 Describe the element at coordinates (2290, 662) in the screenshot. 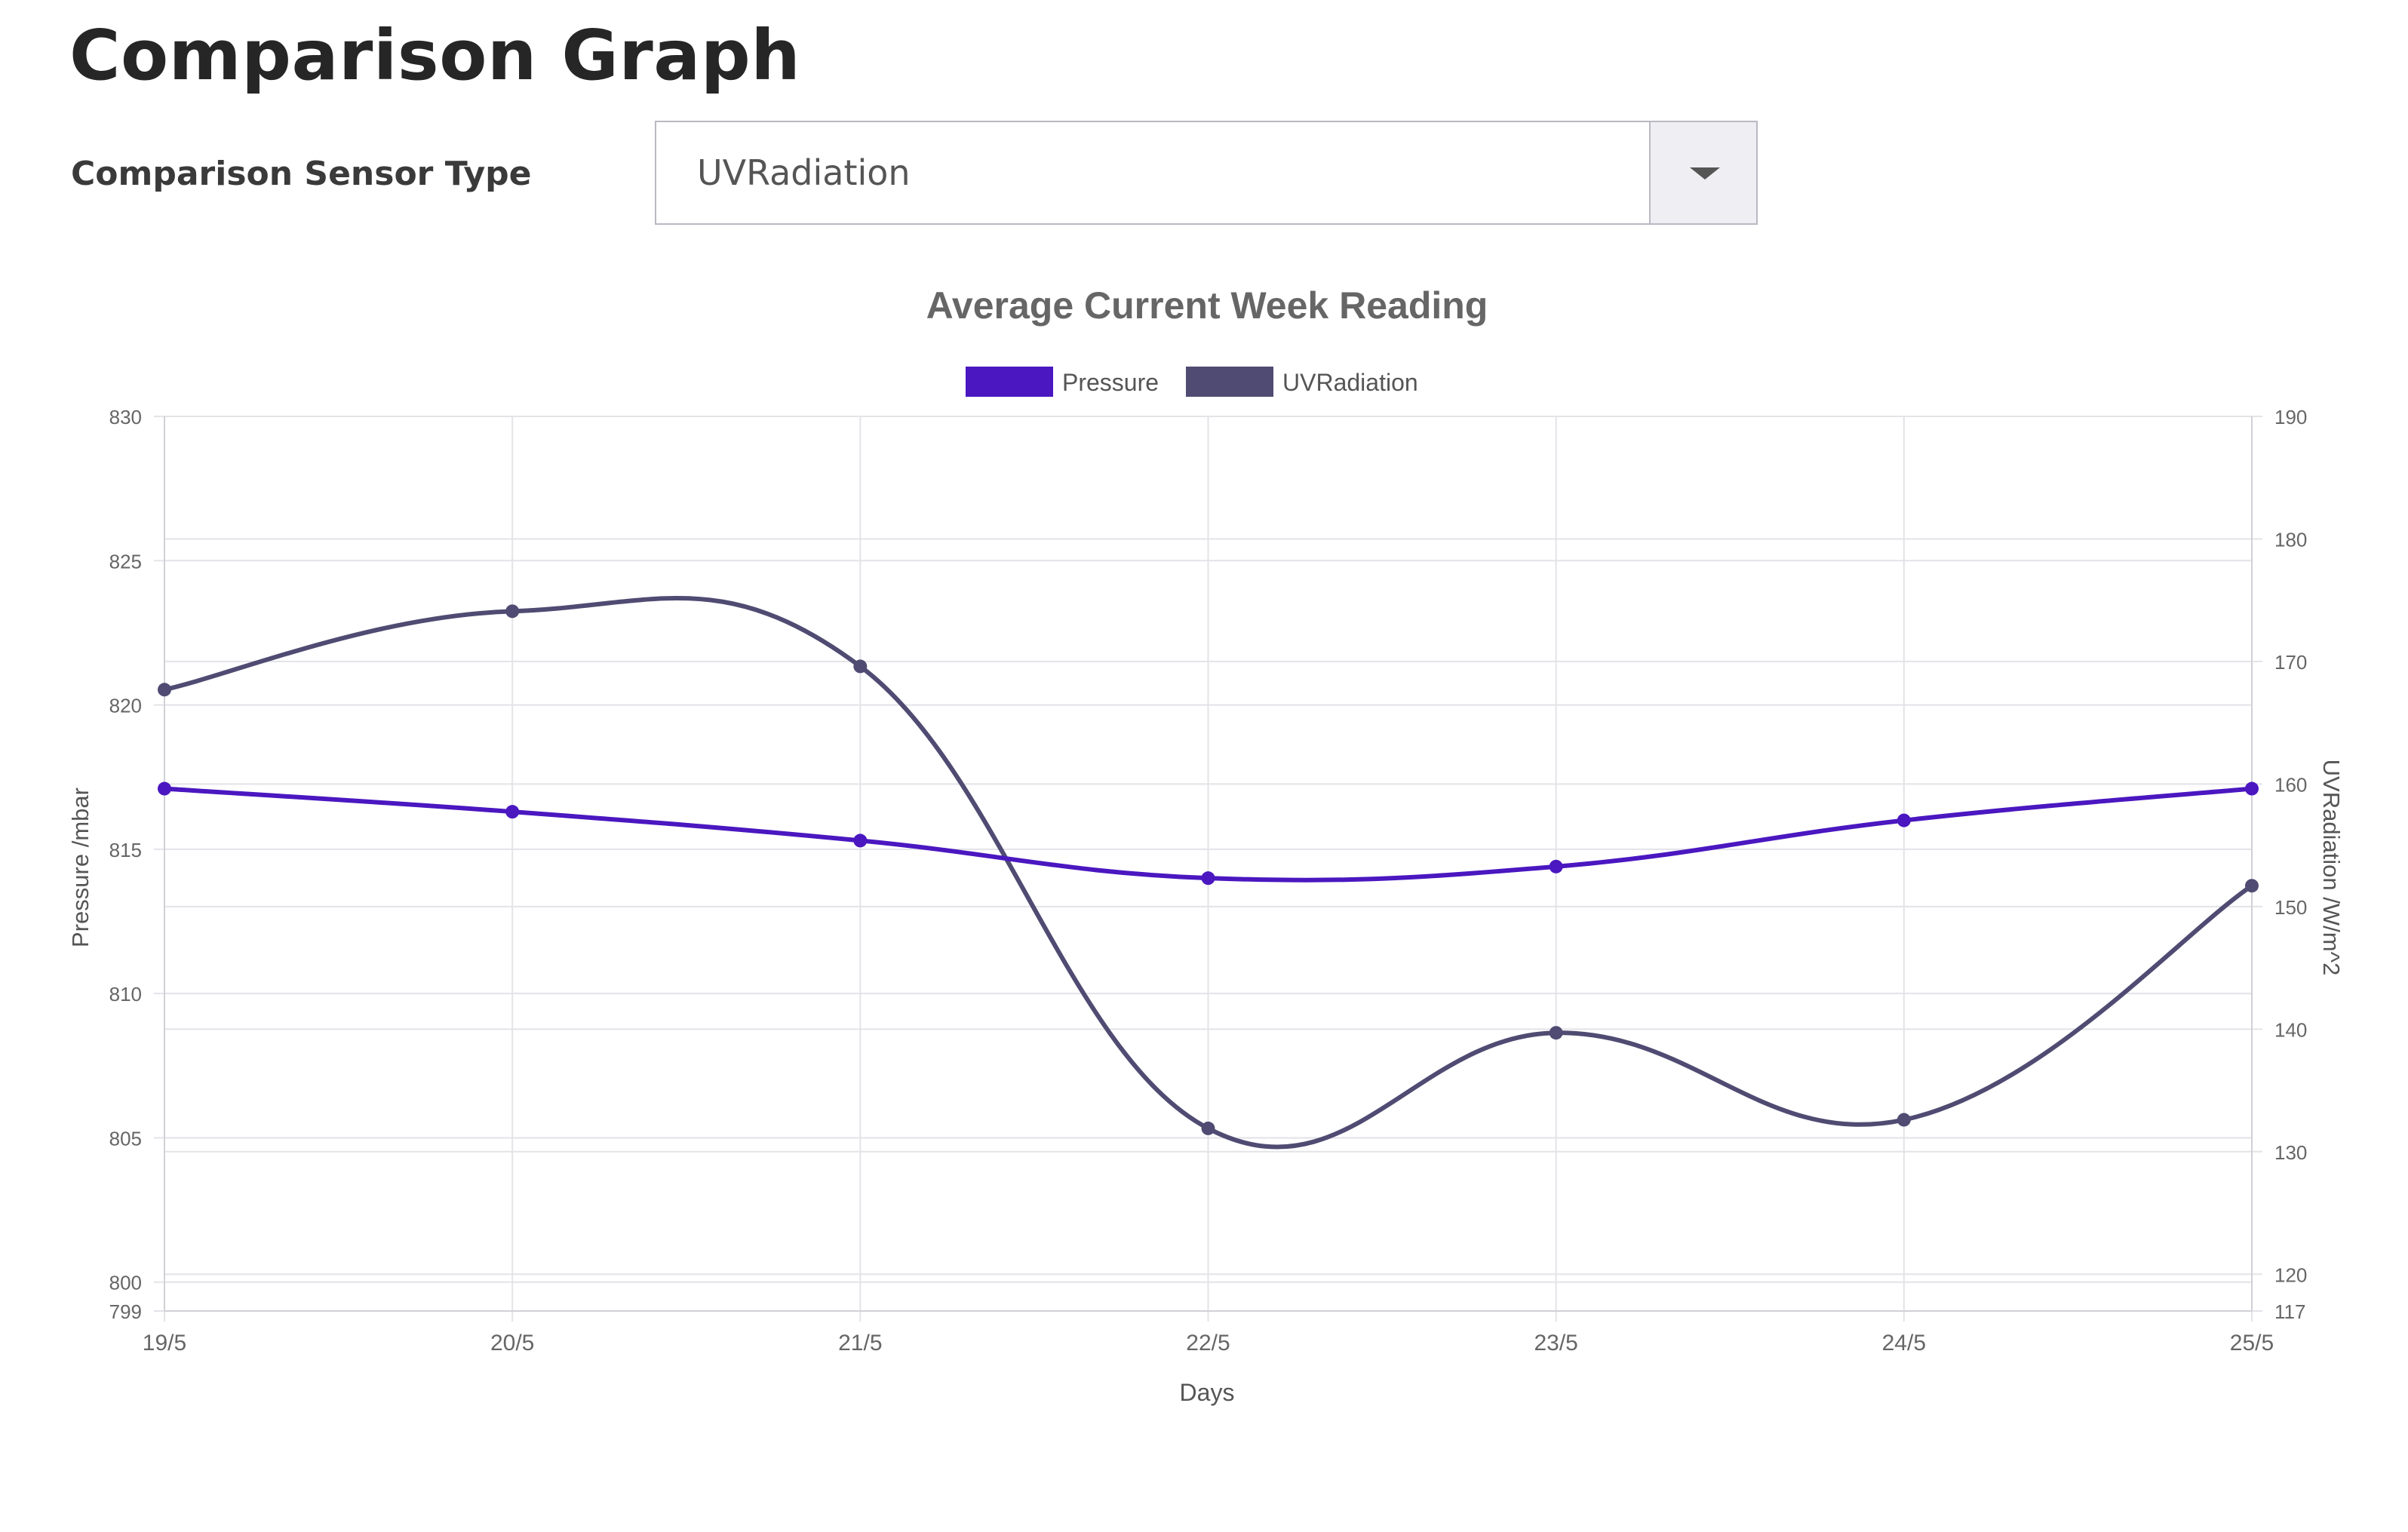

I see `y-right-tick-label: 170` at that location.